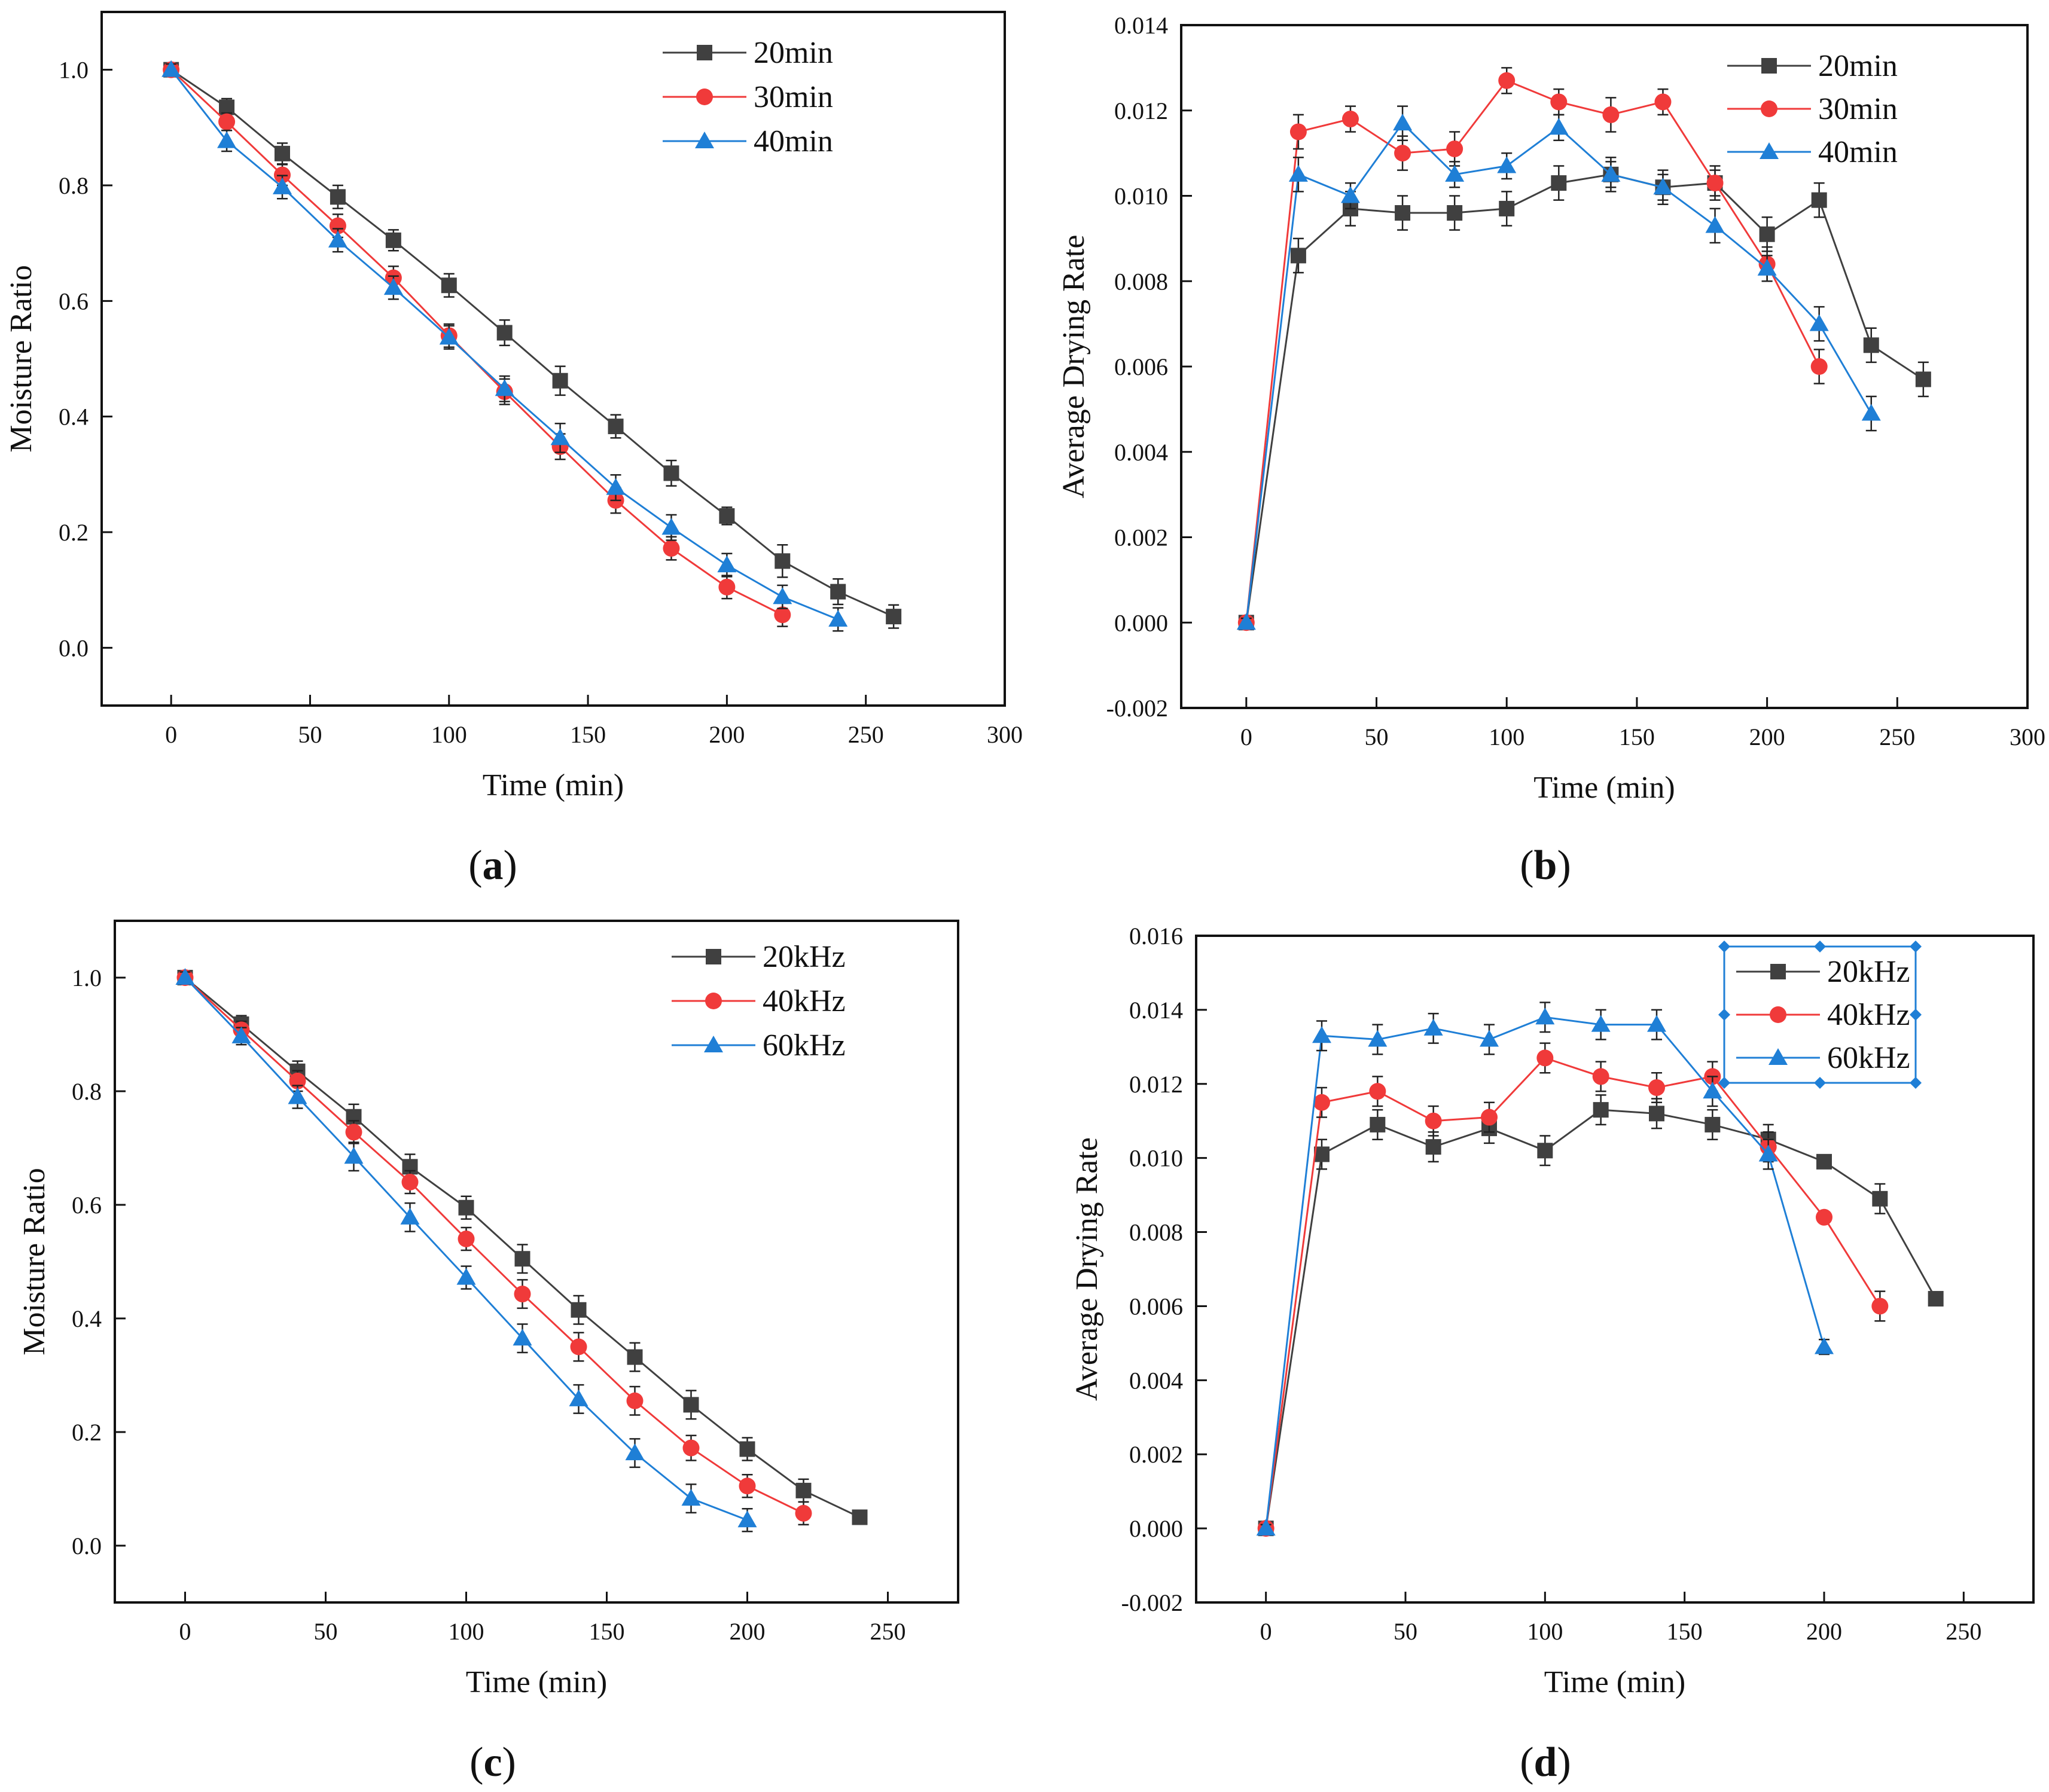  What do you see at coordinates (1156, 1084) in the screenshot?
I see `y-tick-label: 0.012` at bounding box center [1156, 1084].